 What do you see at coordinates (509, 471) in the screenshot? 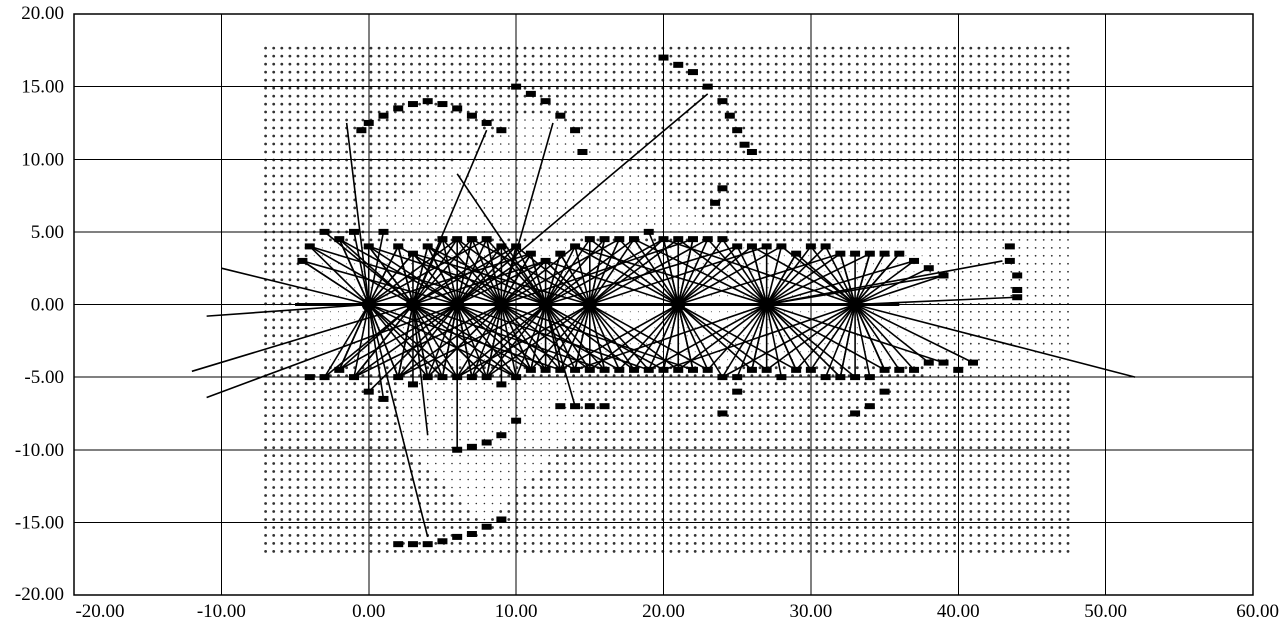
I see `grid-cell-1930` at bounding box center [509, 471].